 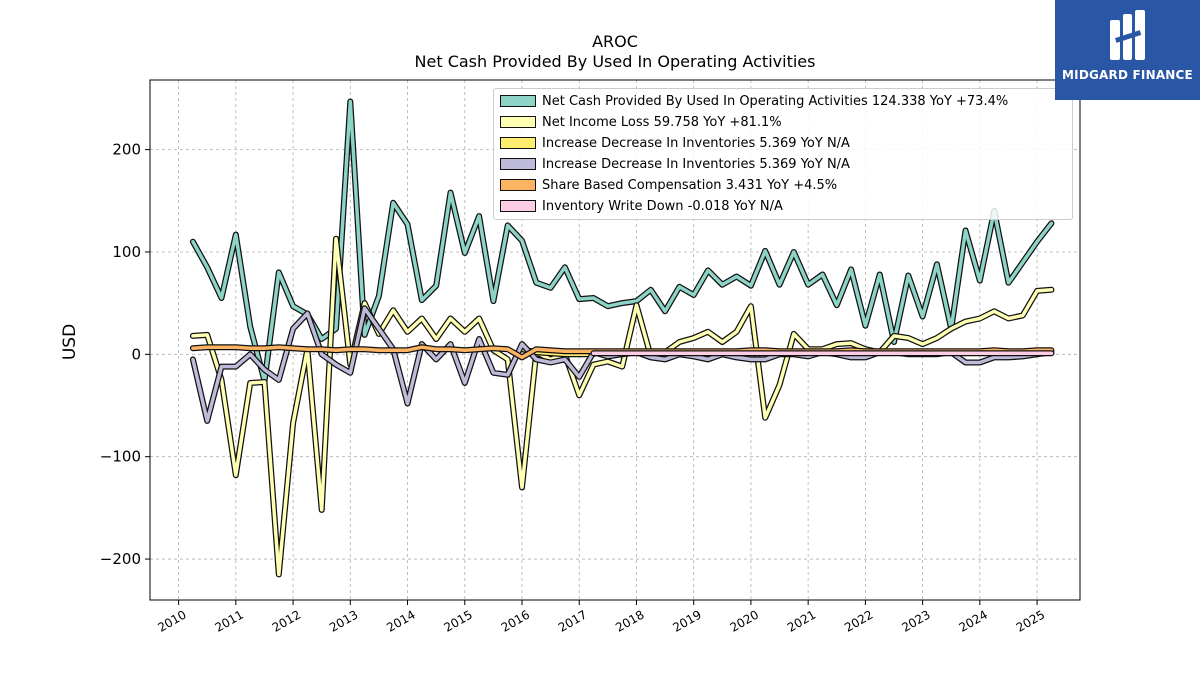 What do you see at coordinates (286, 620) in the screenshot?
I see `x-tick-label: 2012` at bounding box center [286, 620].